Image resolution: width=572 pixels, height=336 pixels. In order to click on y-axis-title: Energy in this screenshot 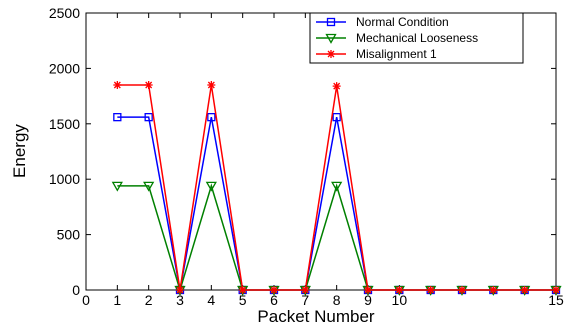, I will do `click(19, 151)`.